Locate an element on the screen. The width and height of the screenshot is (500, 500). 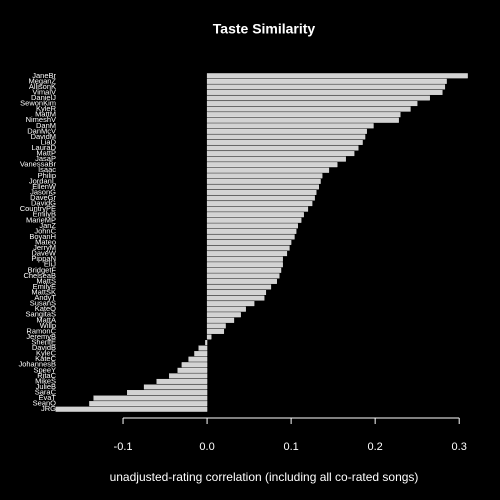
y-tick-label: MattP is located at coordinates (46, 153).